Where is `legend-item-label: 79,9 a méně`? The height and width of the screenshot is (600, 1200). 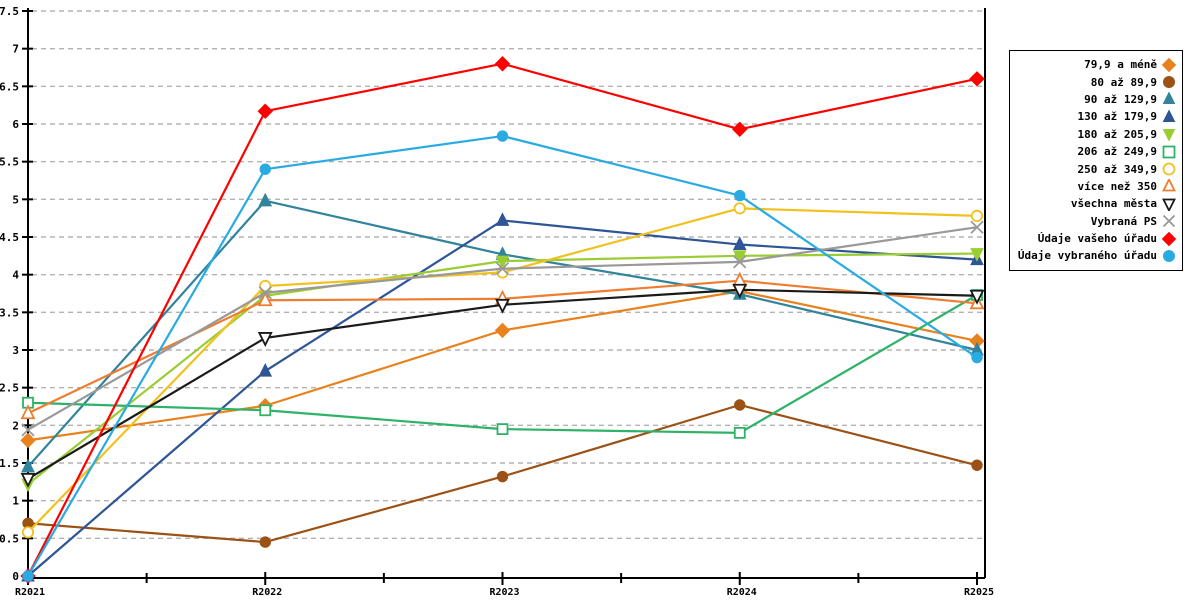
legend-item-label: 79,9 a méně is located at coordinates (1120, 65).